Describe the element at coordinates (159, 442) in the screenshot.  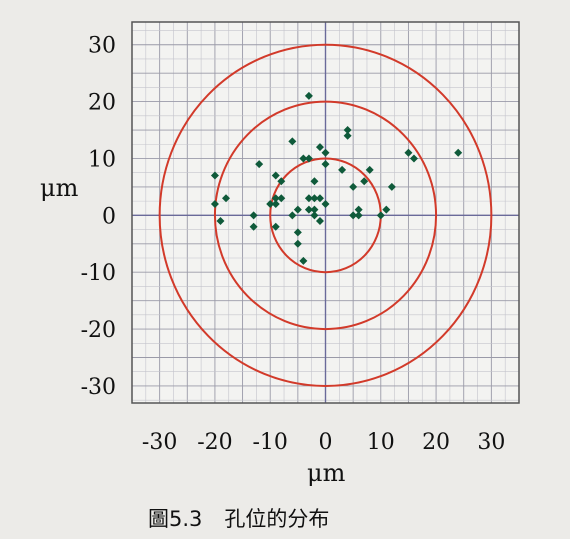
I see `x-tick-label: -30` at that location.